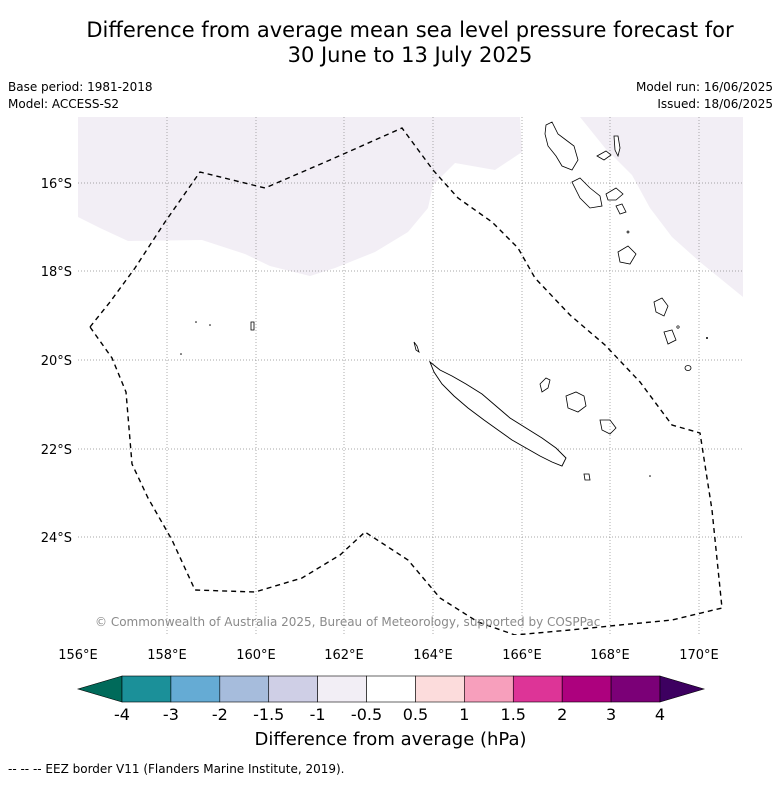 Image resolution: width=781 pixels, height=785 pixels. What do you see at coordinates (627, 255) in the screenshot?
I see `efate-island` at bounding box center [627, 255].